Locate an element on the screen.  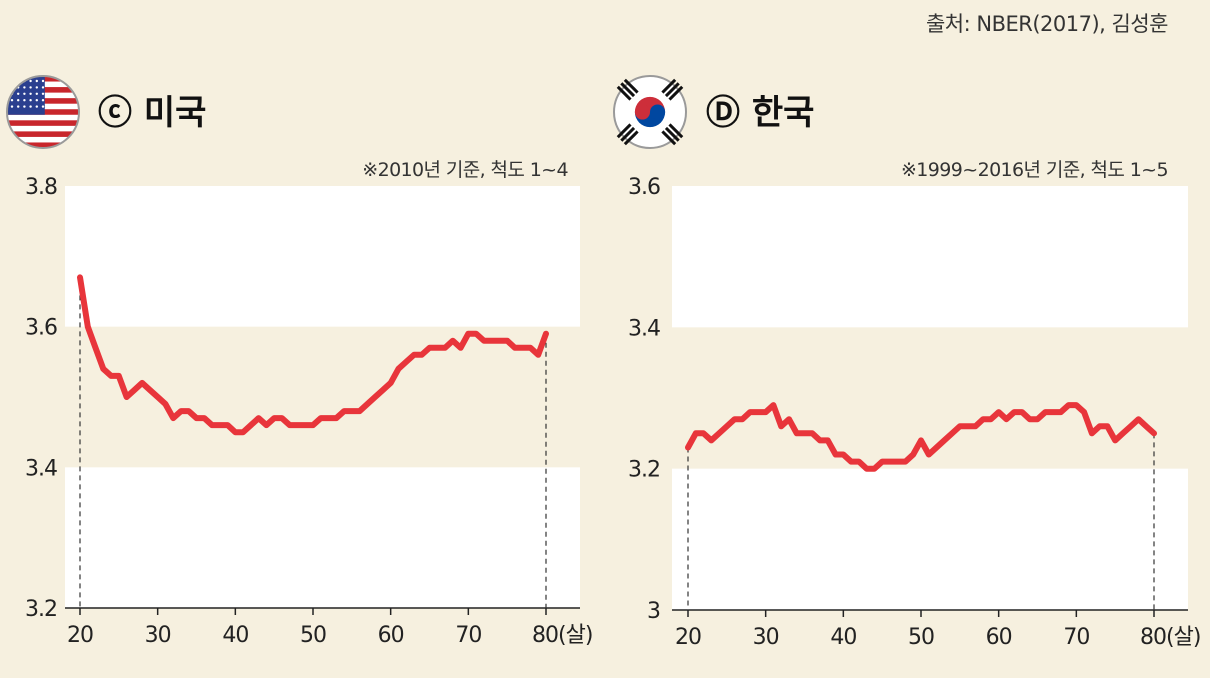
y-tick-label: 3.8 is located at coordinates (41, 187).